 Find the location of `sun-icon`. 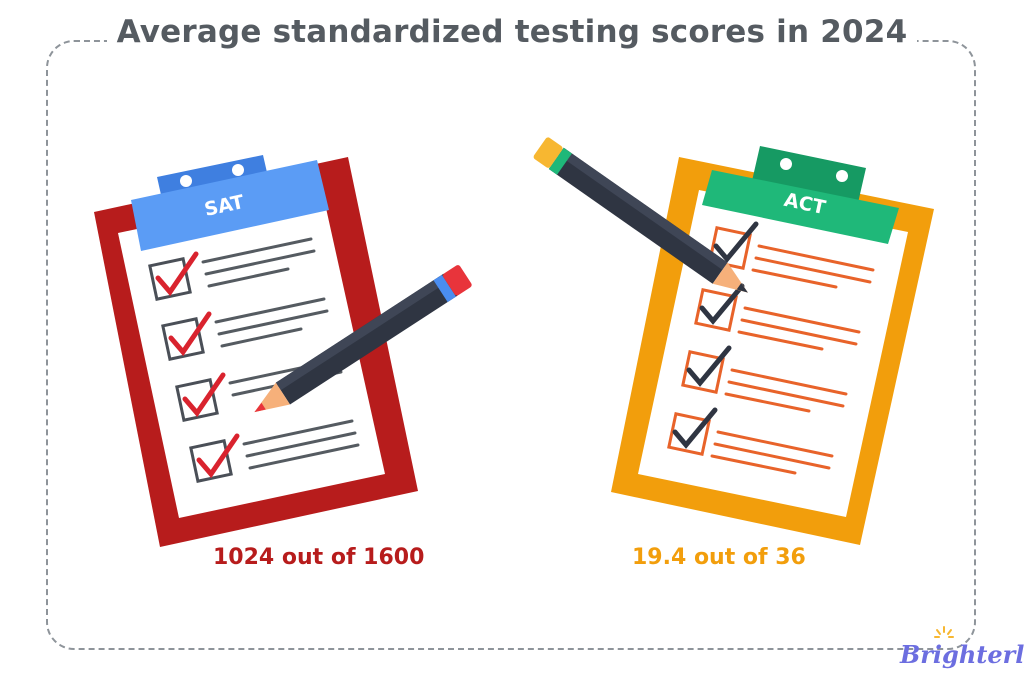

sun-icon is located at coordinates (944, 632).